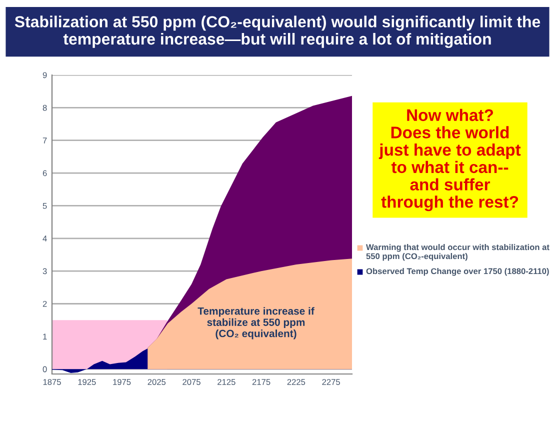 The width and height of the screenshot is (555, 424). Describe the element at coordinates (261, 382) in the screenshot. I see `x-tick-label: 2175` at that location.